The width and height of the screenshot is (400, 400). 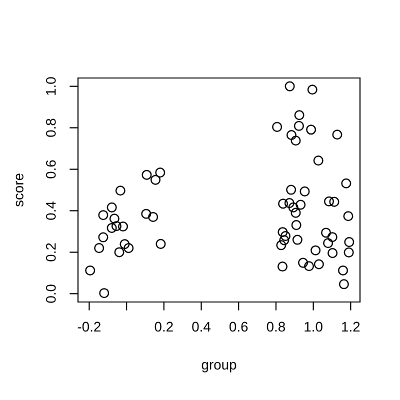 I want to click on x-tick-label: 0.6, so click(x=239, y=327).